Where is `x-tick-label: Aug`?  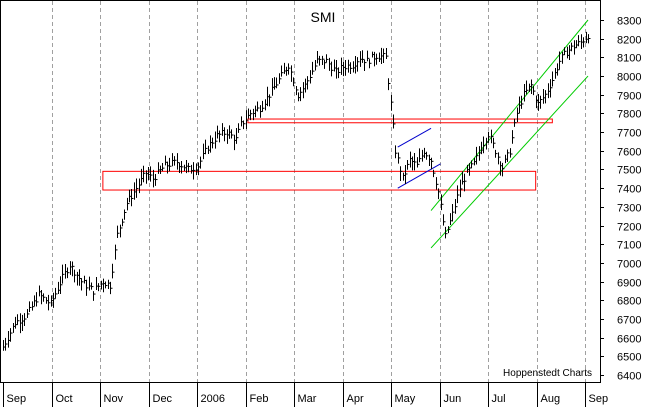
x-tick-label: Aug is located at coordinates (551, 399).